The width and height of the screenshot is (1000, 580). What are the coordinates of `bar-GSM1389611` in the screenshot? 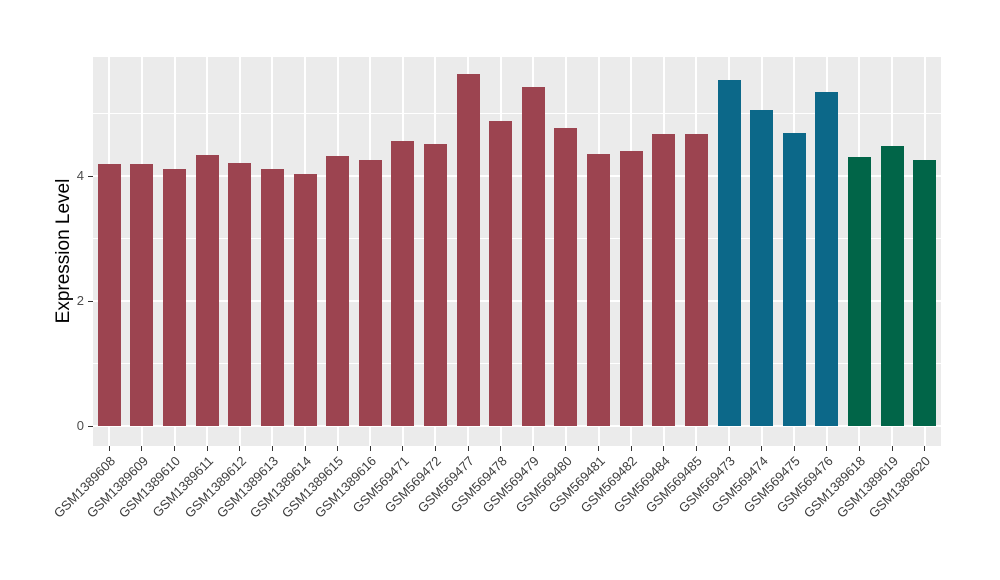 It's located at (207, 290).